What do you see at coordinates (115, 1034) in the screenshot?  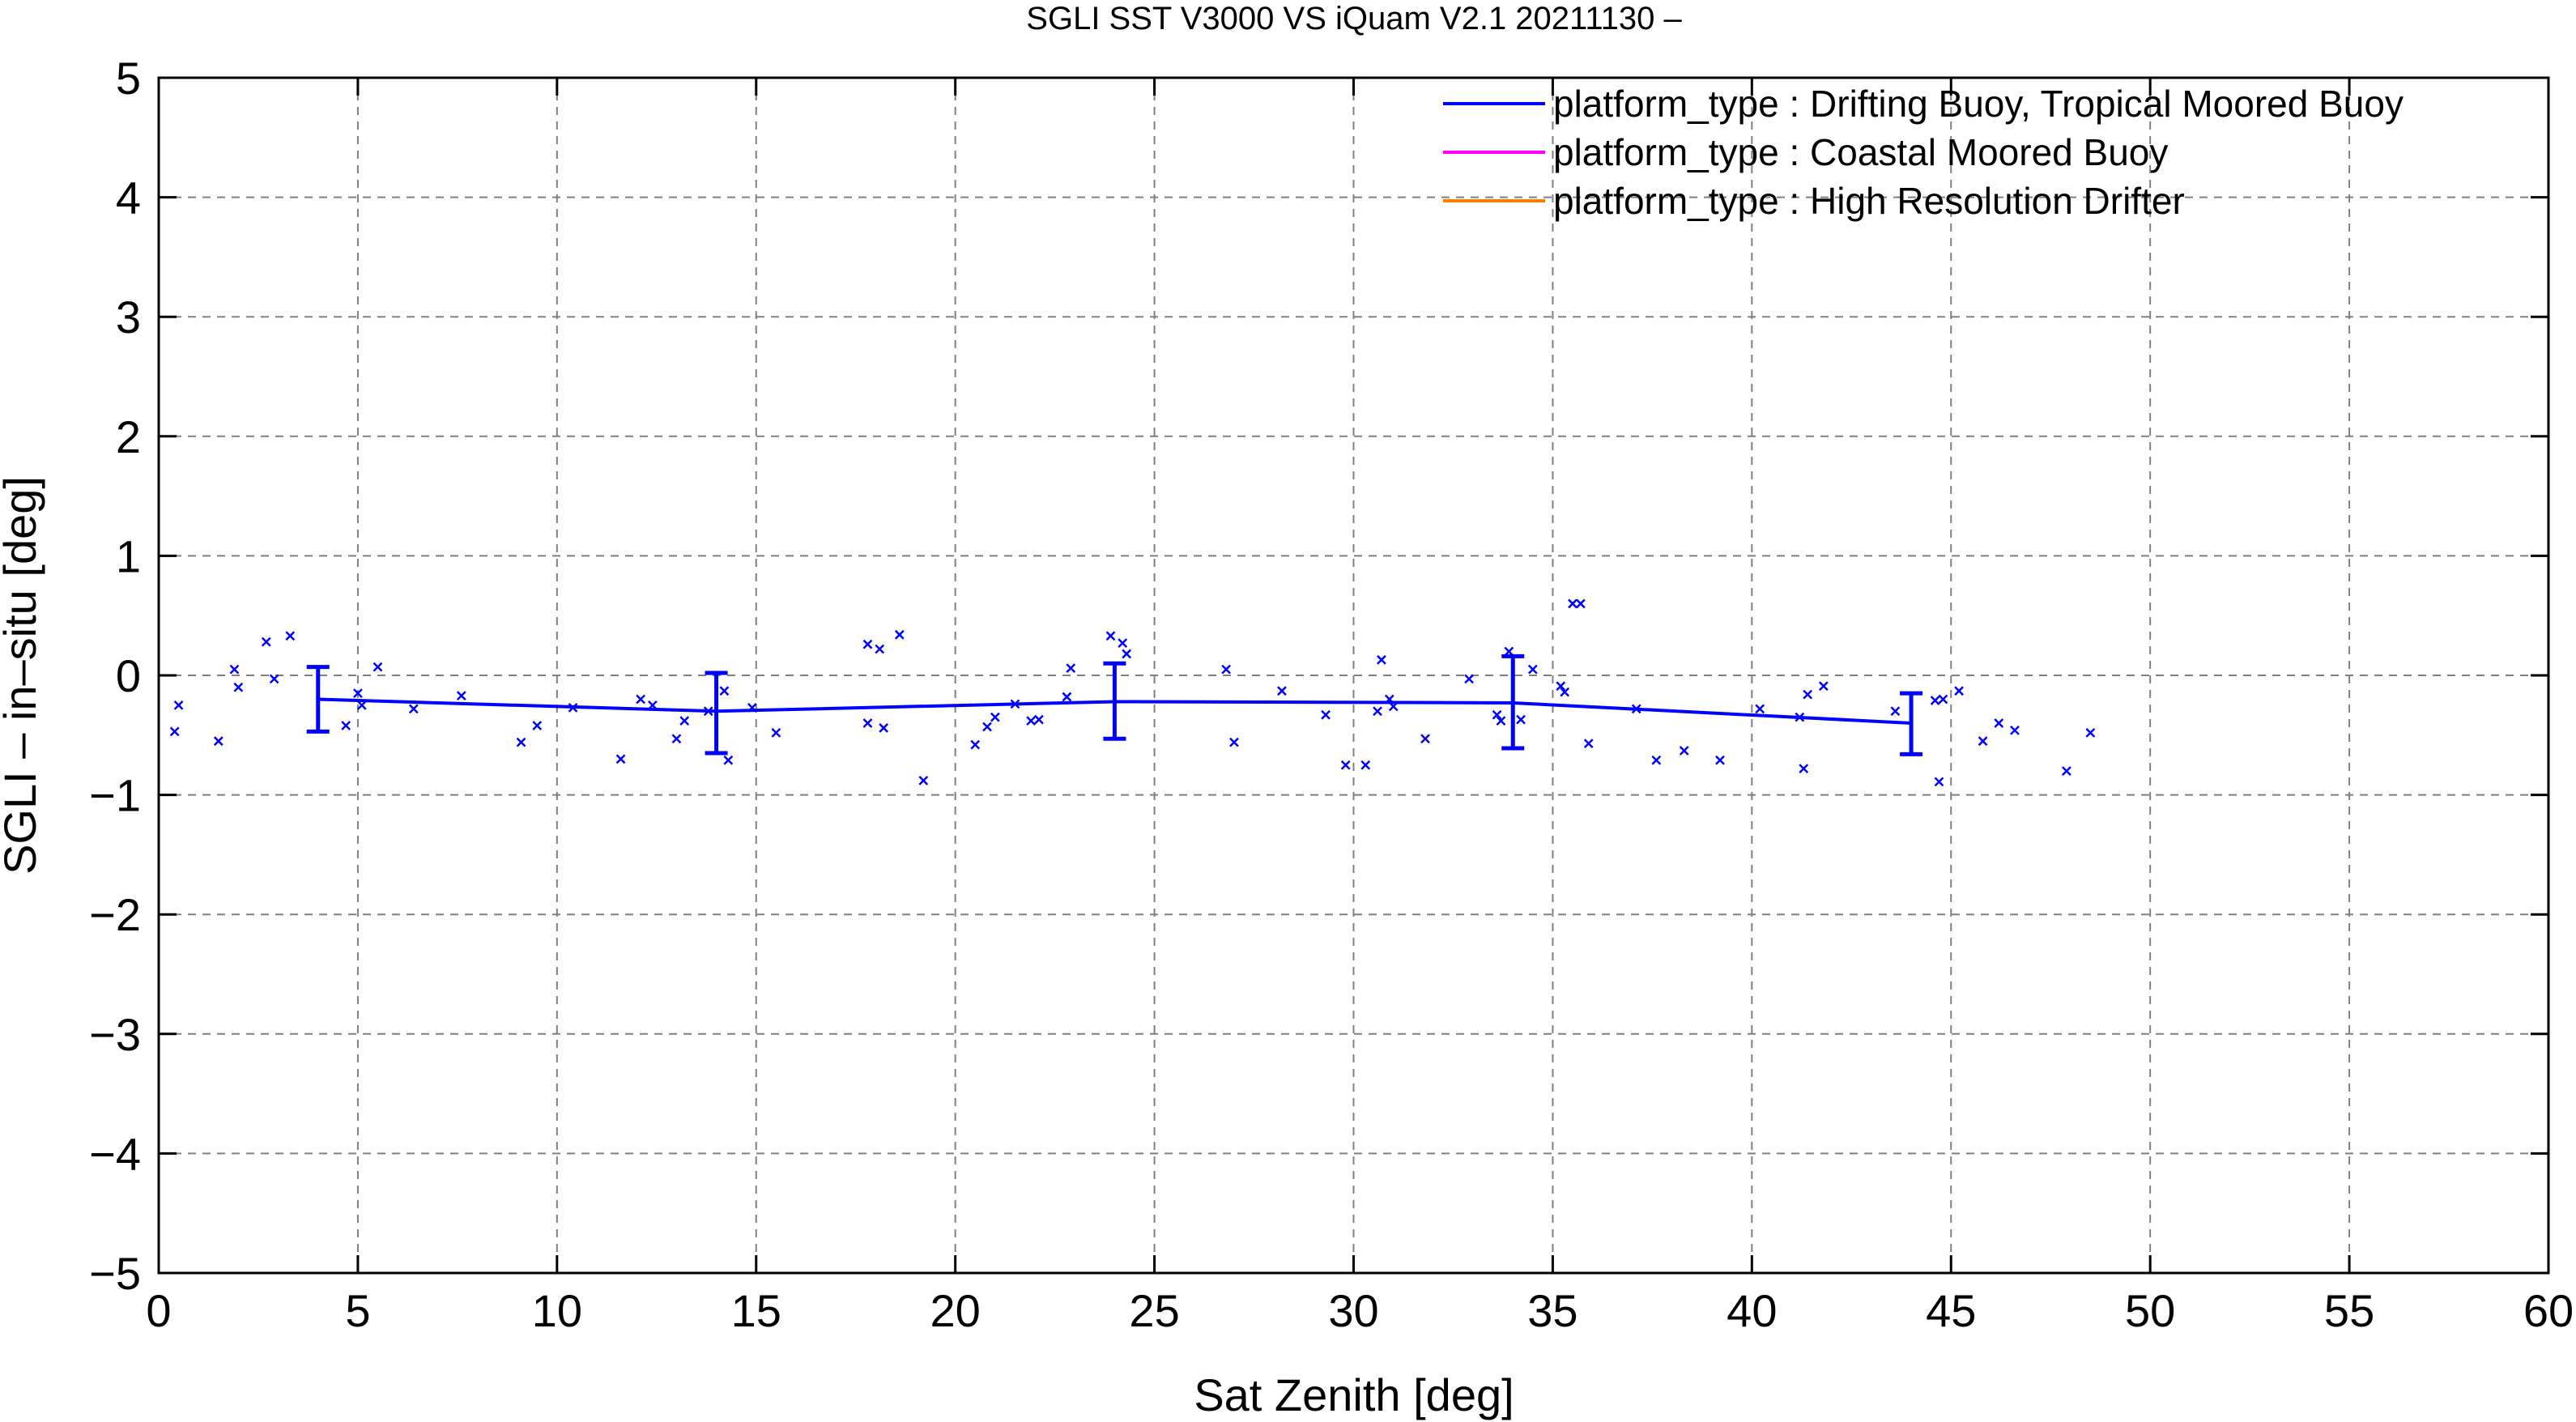 I see `y-tick-label: −3` at bounding box center [115, 1034].